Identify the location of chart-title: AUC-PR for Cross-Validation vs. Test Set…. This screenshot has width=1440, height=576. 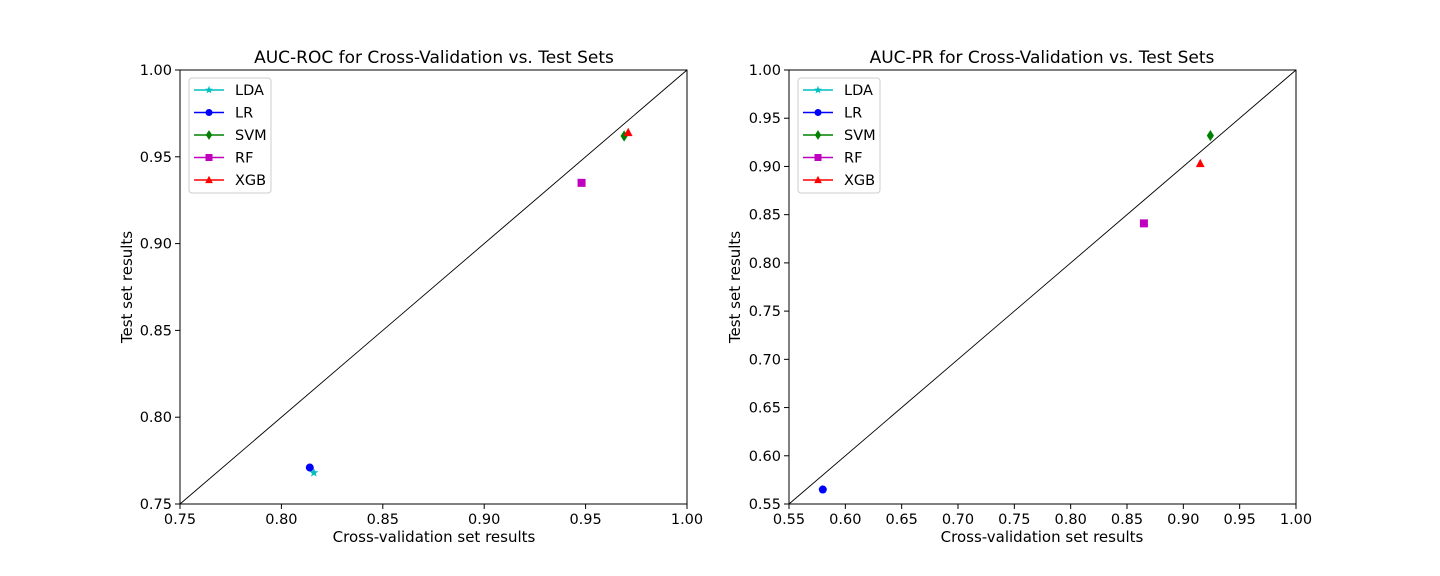
(1042, 58).